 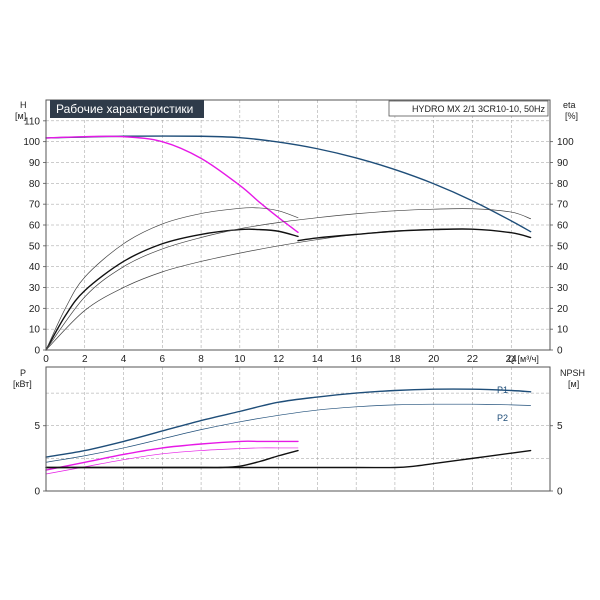 What do you see at coordinates (35, 205) in the screenshot?
I see `y-tick-label-left: 70` at bounding box center [35, 205].